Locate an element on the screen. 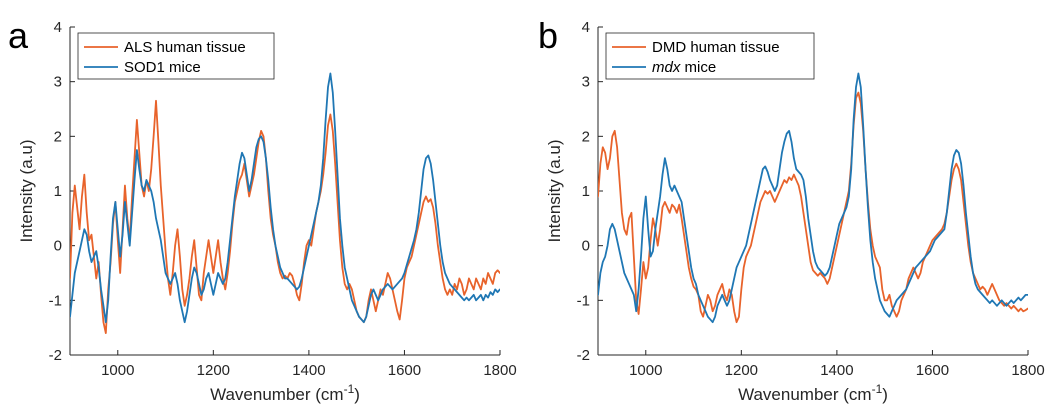 The width and height of the screenshot is (1047, 409). legend-label-italic: mdx is located at coordinates (666, 67).